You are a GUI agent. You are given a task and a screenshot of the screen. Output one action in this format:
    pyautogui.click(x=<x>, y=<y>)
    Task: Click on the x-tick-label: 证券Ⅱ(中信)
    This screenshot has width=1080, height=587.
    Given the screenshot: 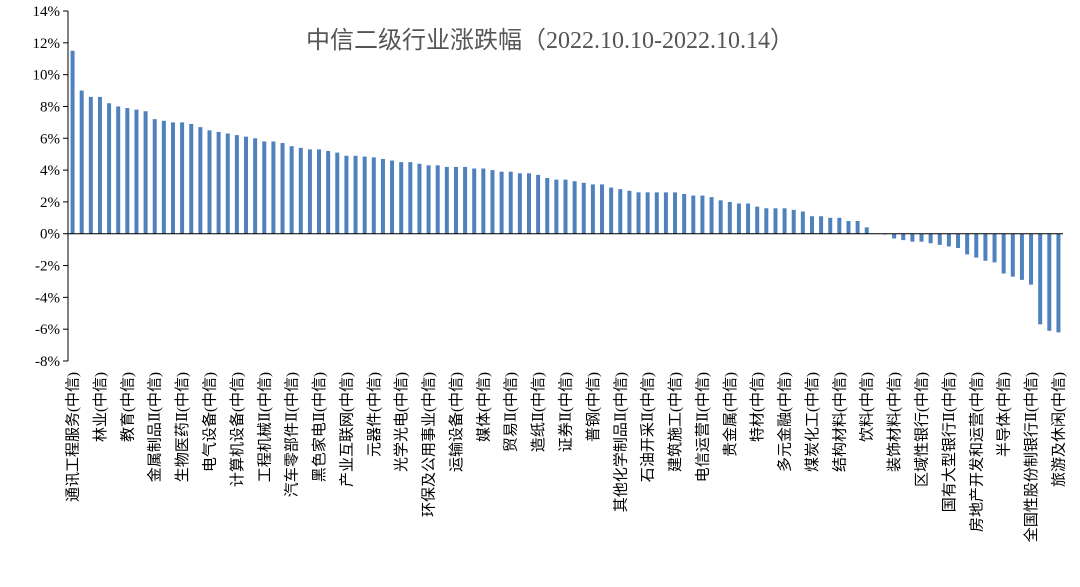 What is the action you would take?
    pyautogui.click(x=566, y=412)
    